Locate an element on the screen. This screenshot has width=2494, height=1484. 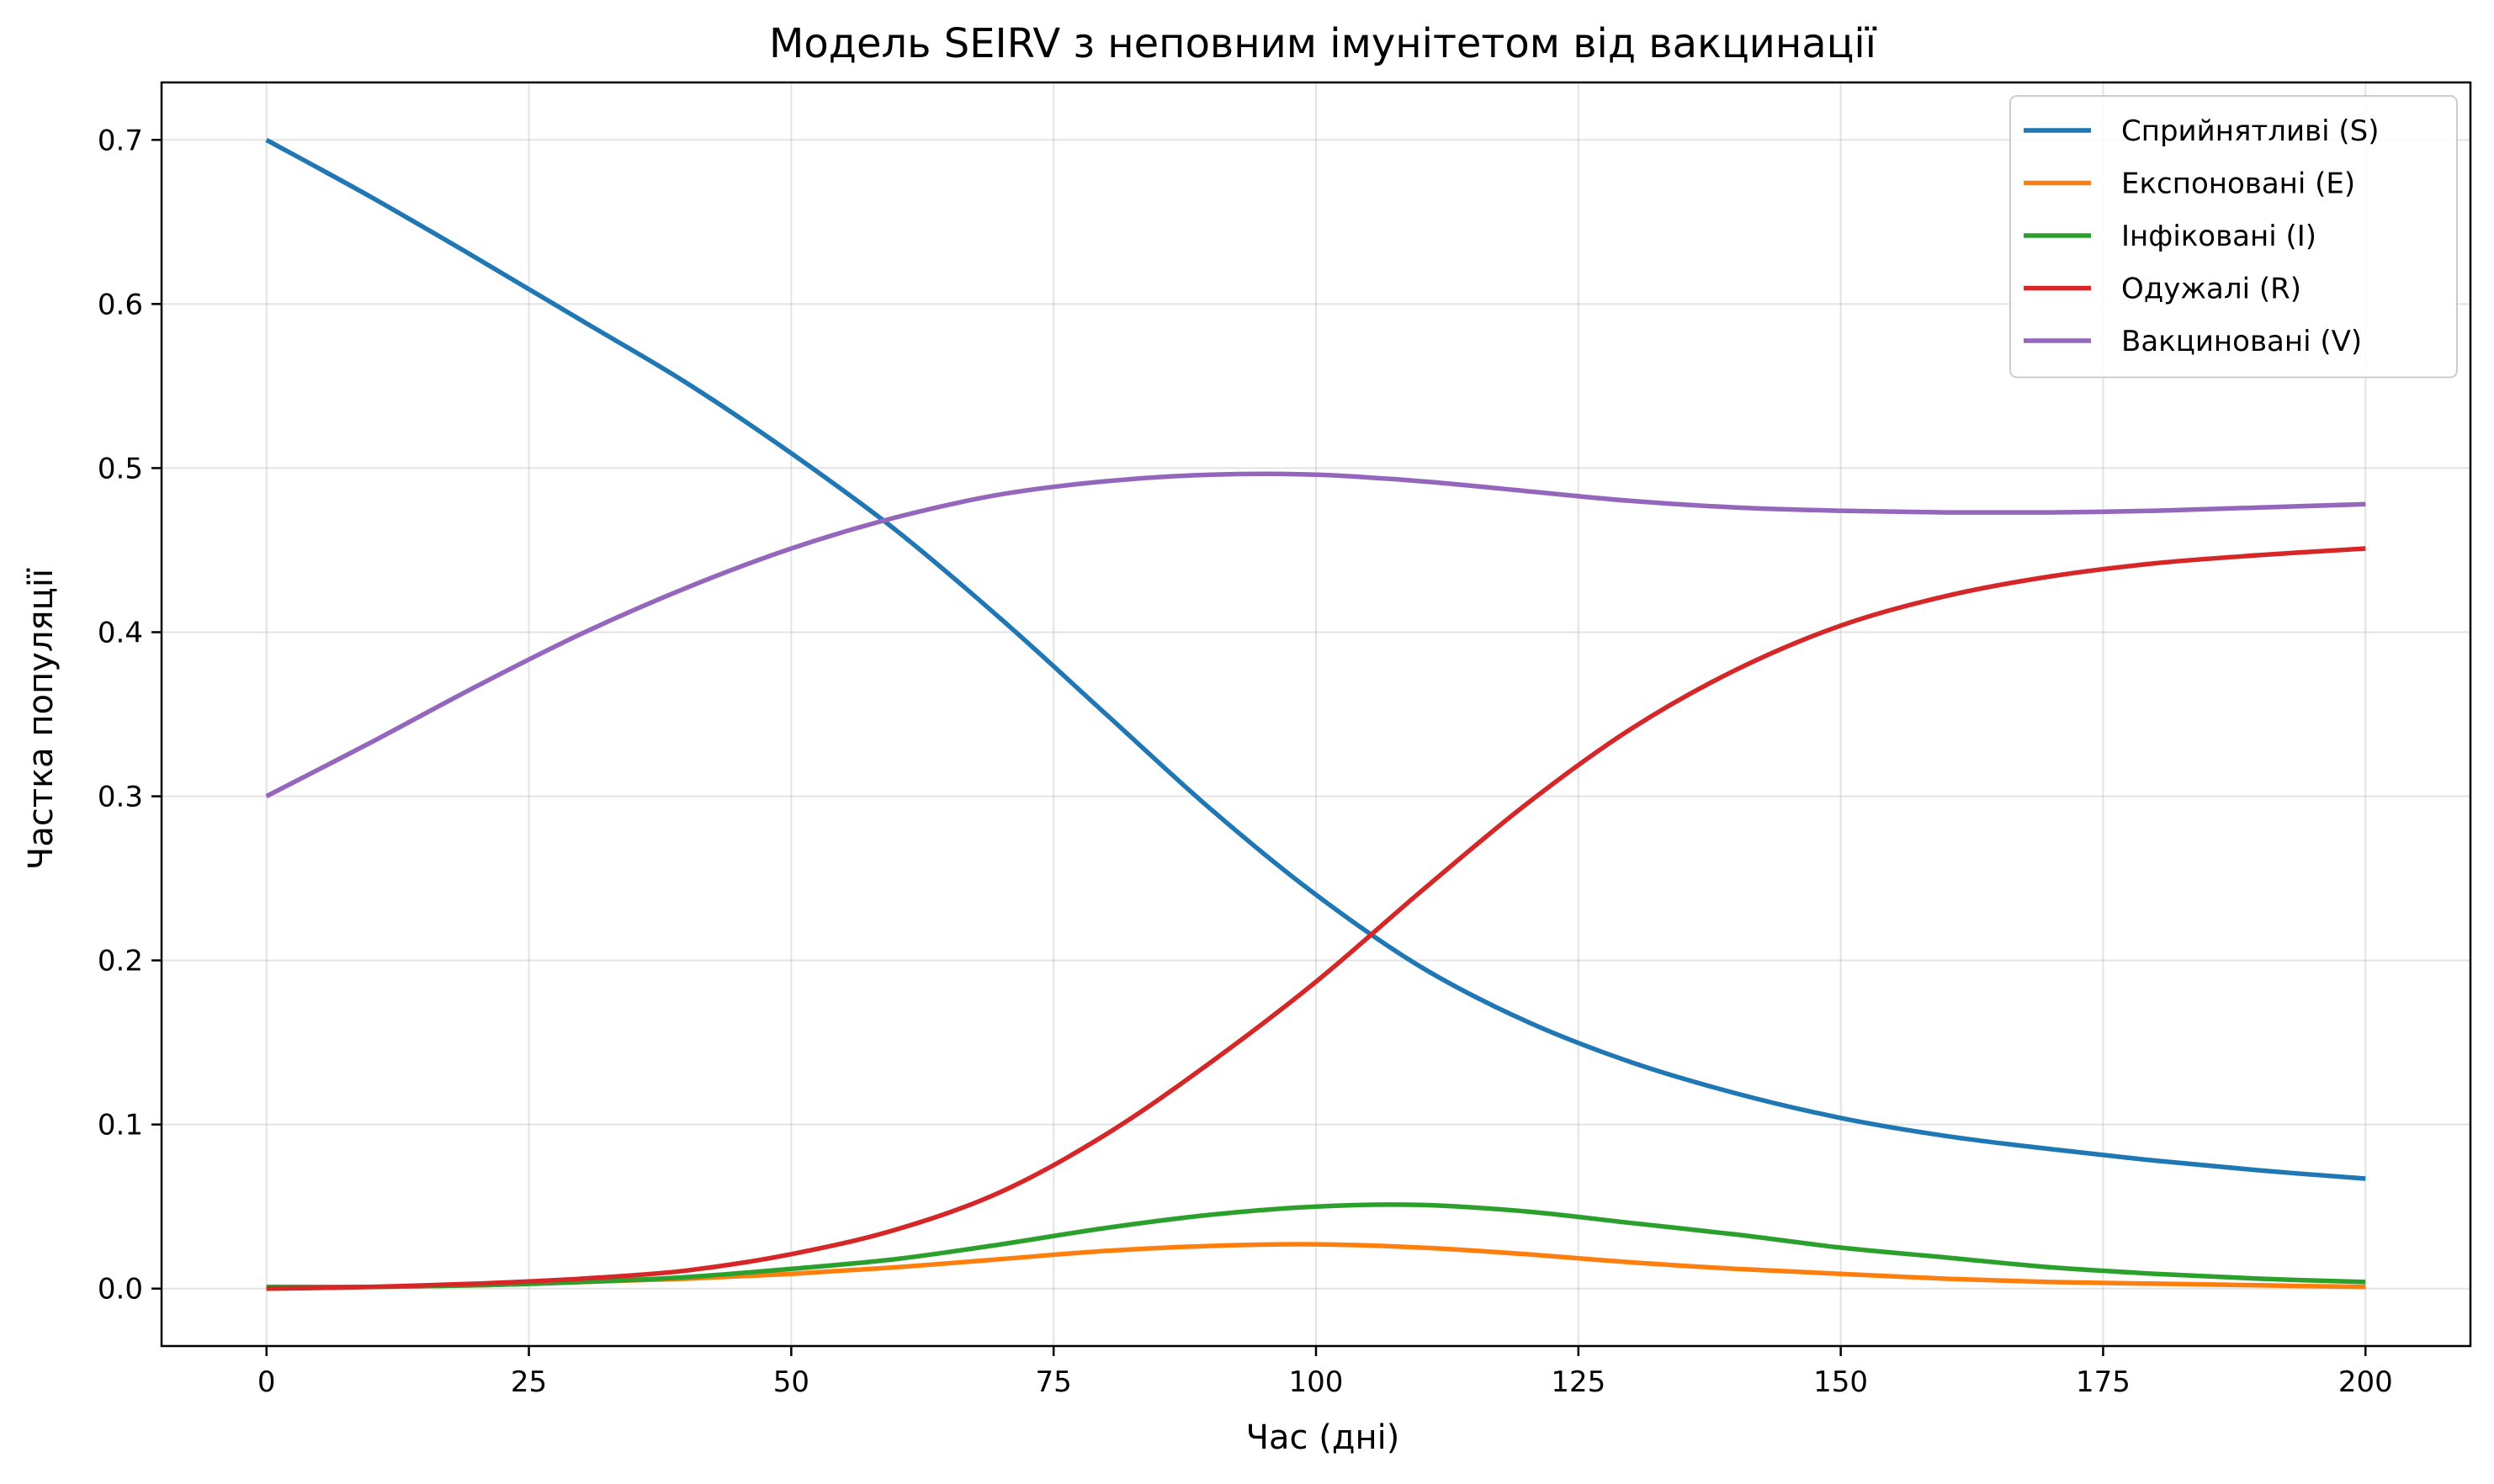
x-tick-label: 150 is located at coordinates (1840, 1382).